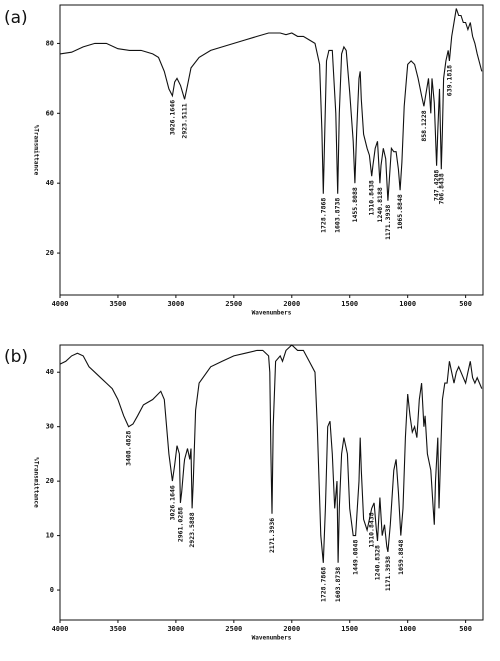 The image size is (500, 661). I want to click on peak-label: 1059.8848, so click(401, 557).